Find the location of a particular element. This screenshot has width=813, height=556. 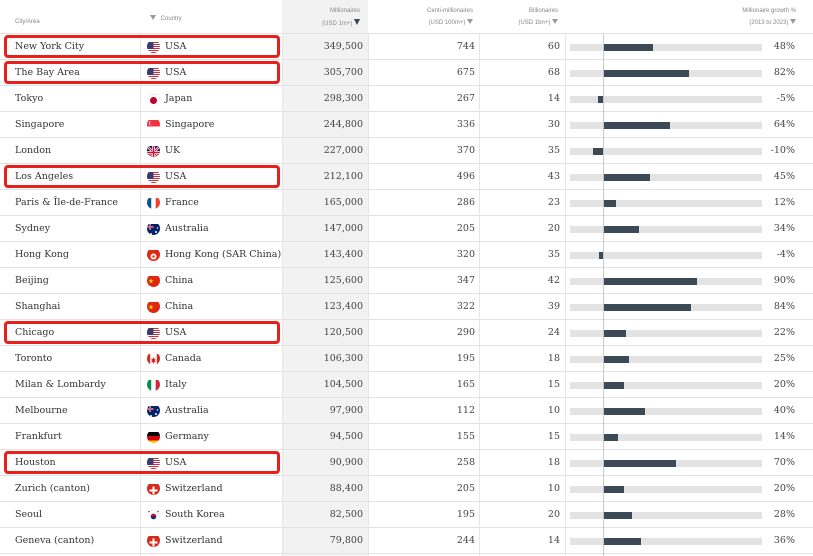

billionaires-value: 10 is located at coordinates (553, 410).